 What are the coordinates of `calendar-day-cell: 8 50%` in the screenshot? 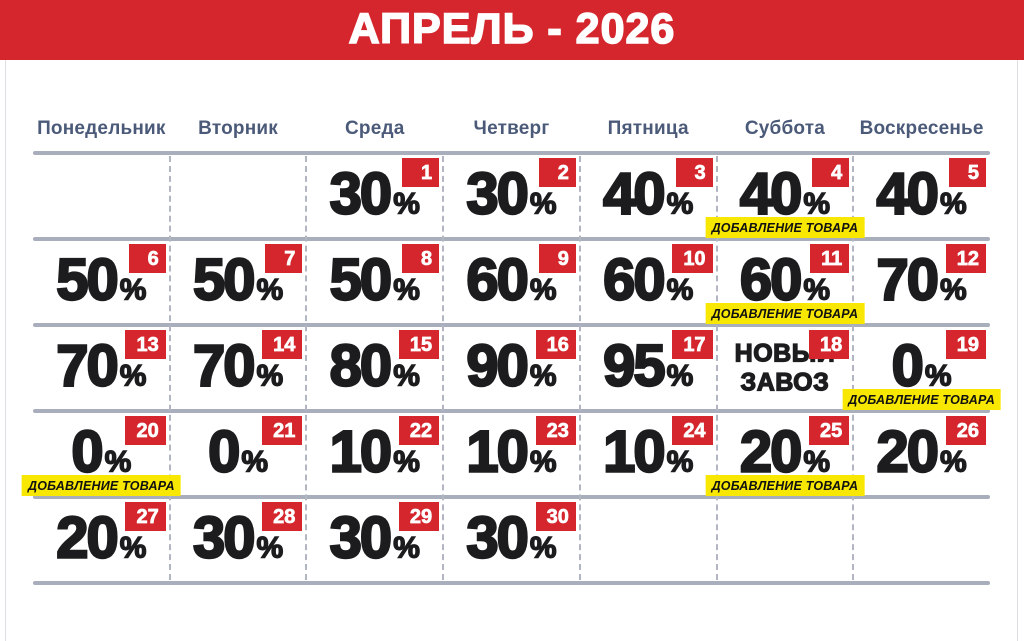 It's located at (374, 282).